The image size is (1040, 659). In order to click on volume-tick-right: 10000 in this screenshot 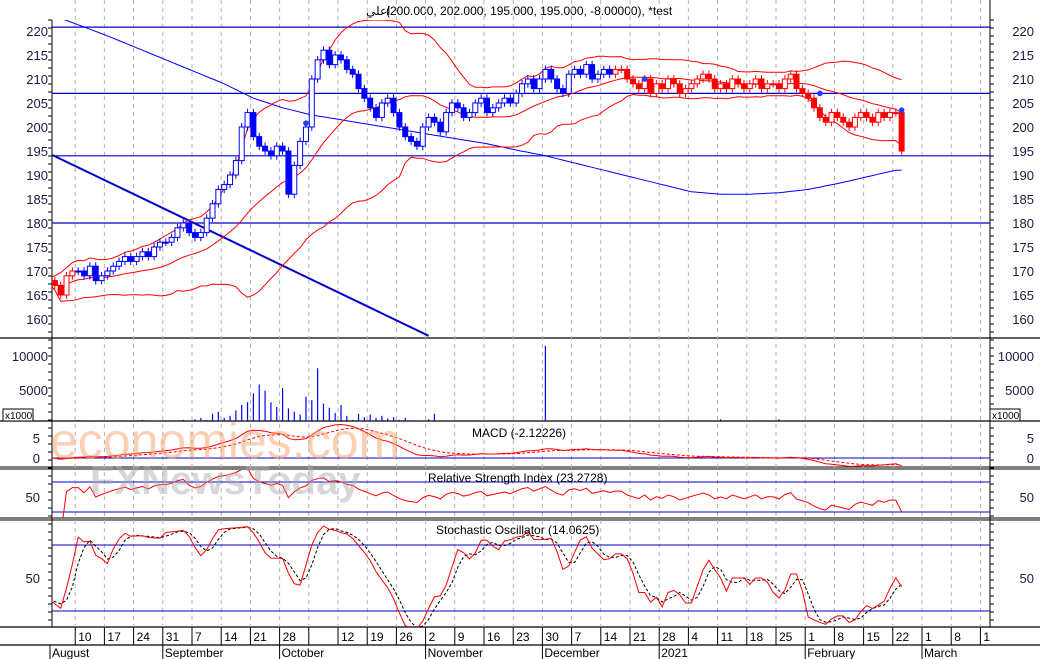, I will do `click(1016, 356)`.